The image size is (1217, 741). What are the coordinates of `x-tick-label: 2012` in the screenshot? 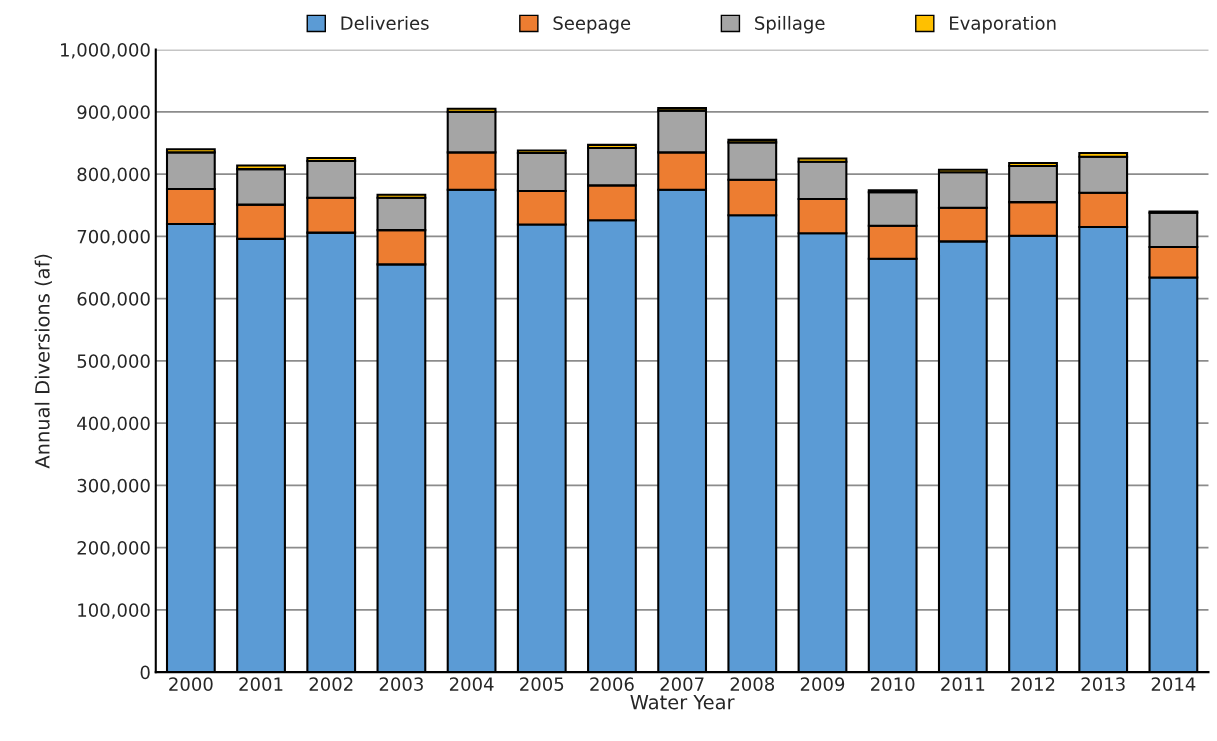 It's located at (1033, 684).